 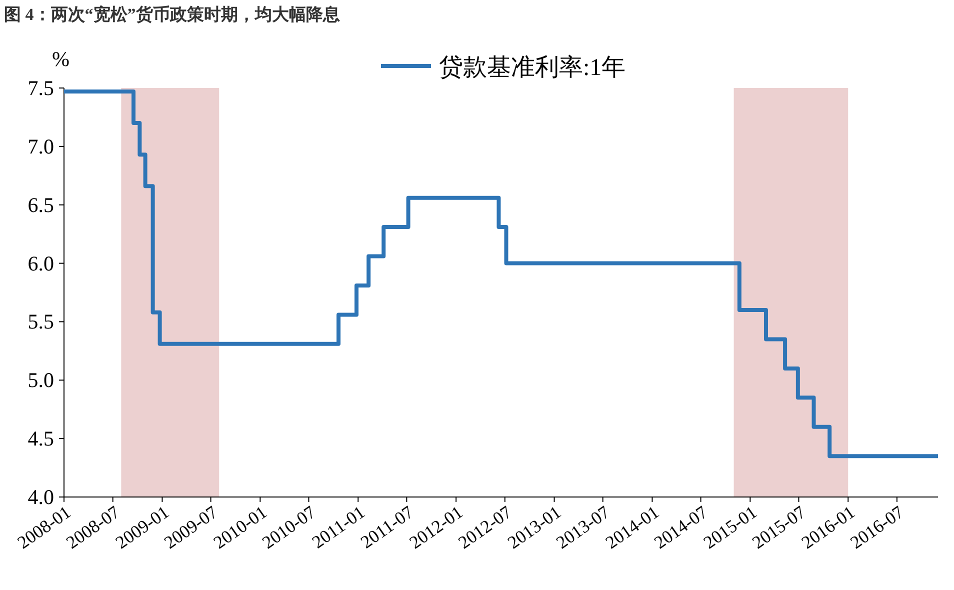 I want to click on y-tick-label: 4.0, so click(x=41, y=497).